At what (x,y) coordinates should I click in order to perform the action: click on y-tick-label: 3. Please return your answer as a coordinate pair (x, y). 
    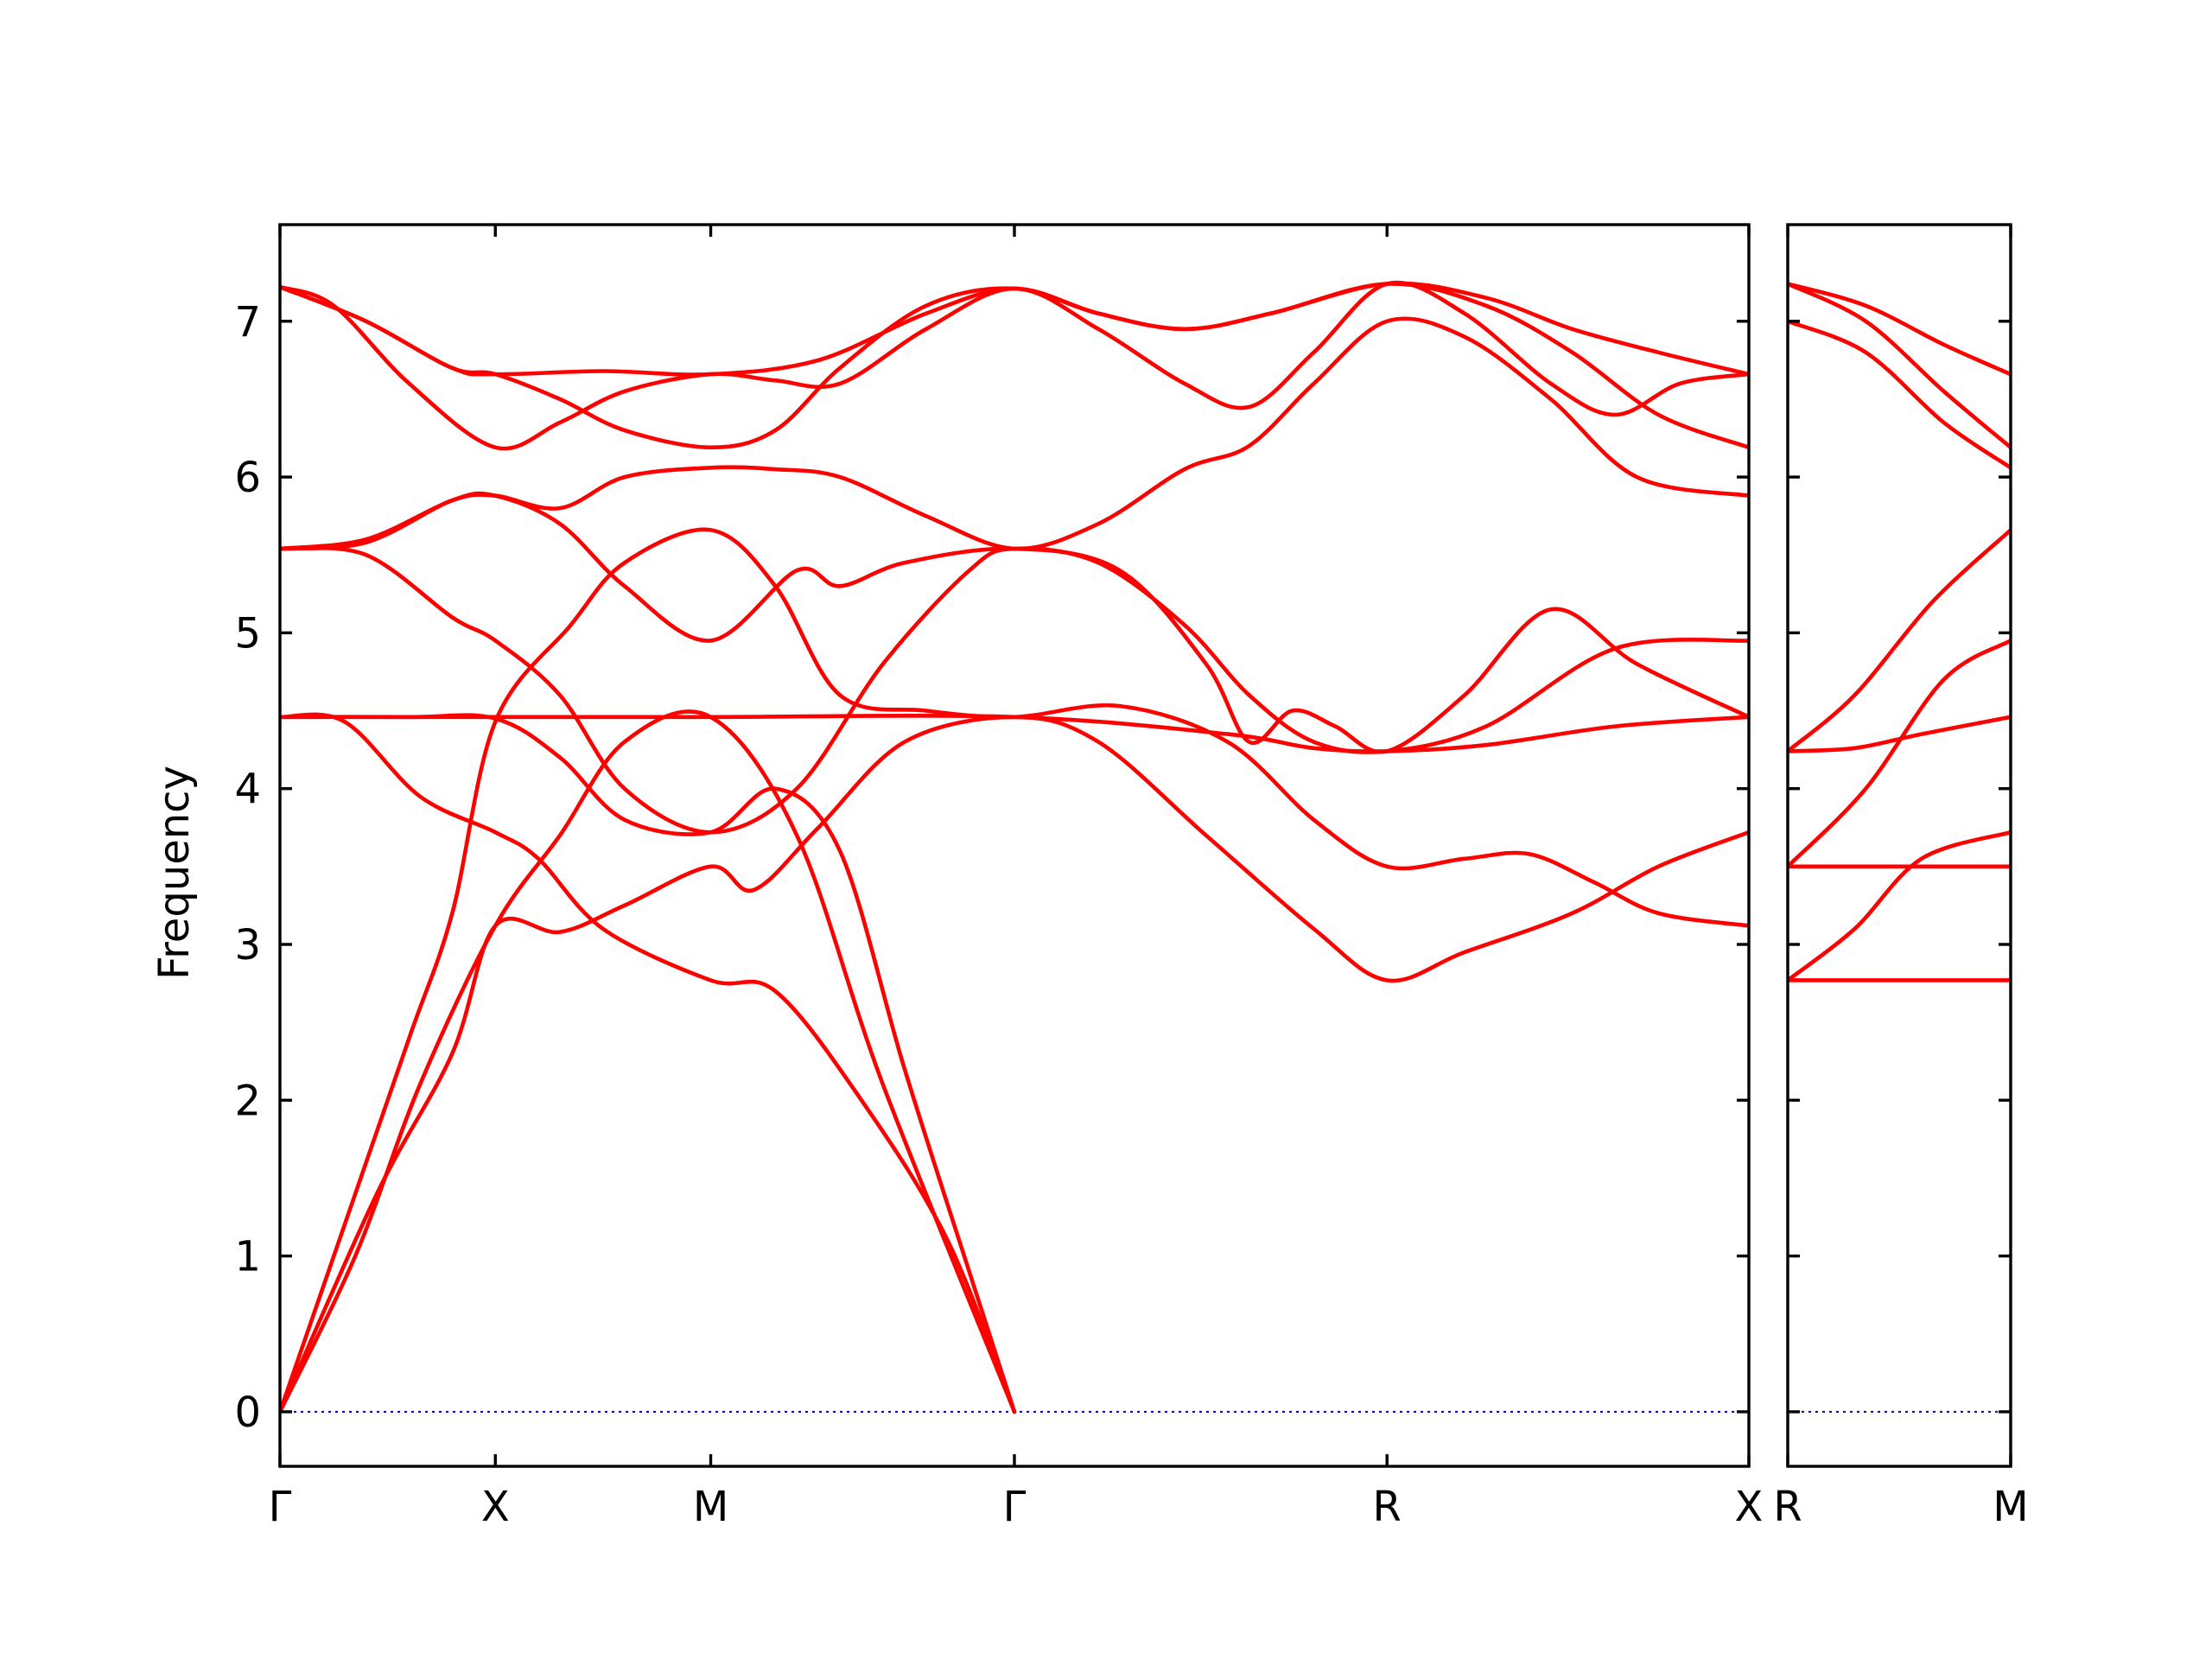
    Looking at the image, I should click on (247, 945).